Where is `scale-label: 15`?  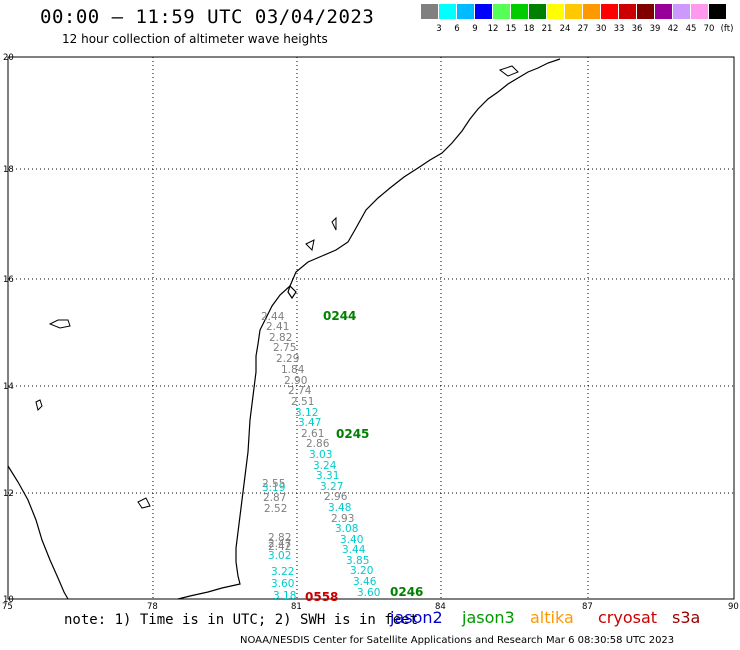 scale-label: 15 is located at coordinates (511, 29).